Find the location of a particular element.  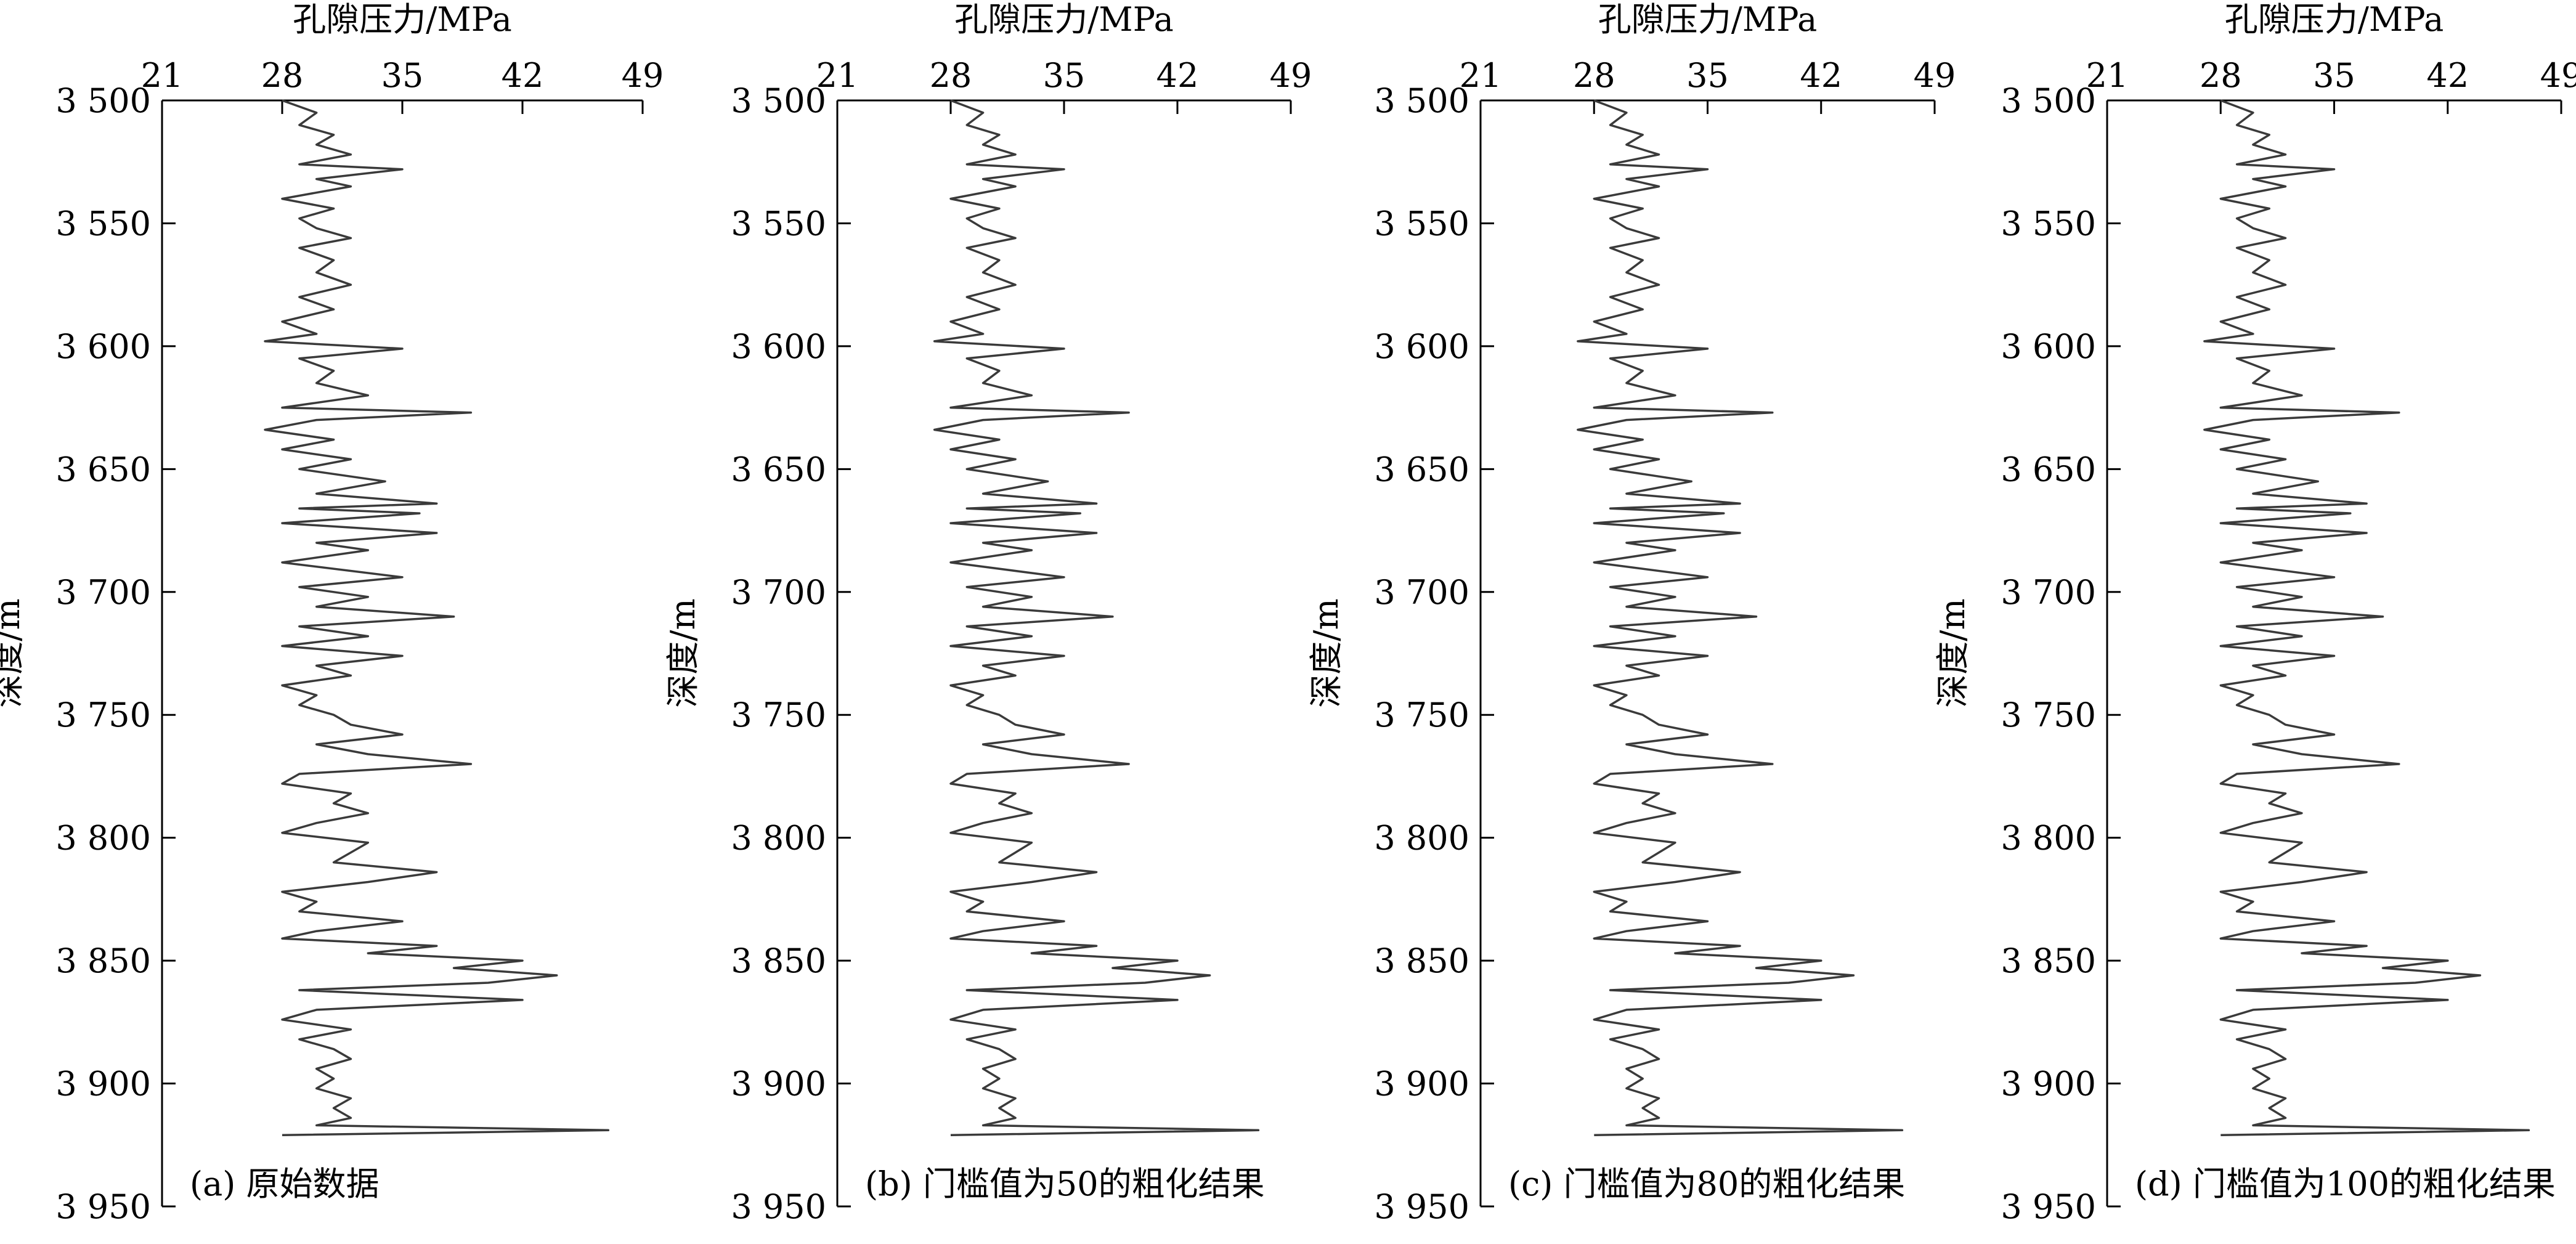

panel-caption: (c) 门槛值为80的粗化结果 is located at coordinates (1706, 1184).